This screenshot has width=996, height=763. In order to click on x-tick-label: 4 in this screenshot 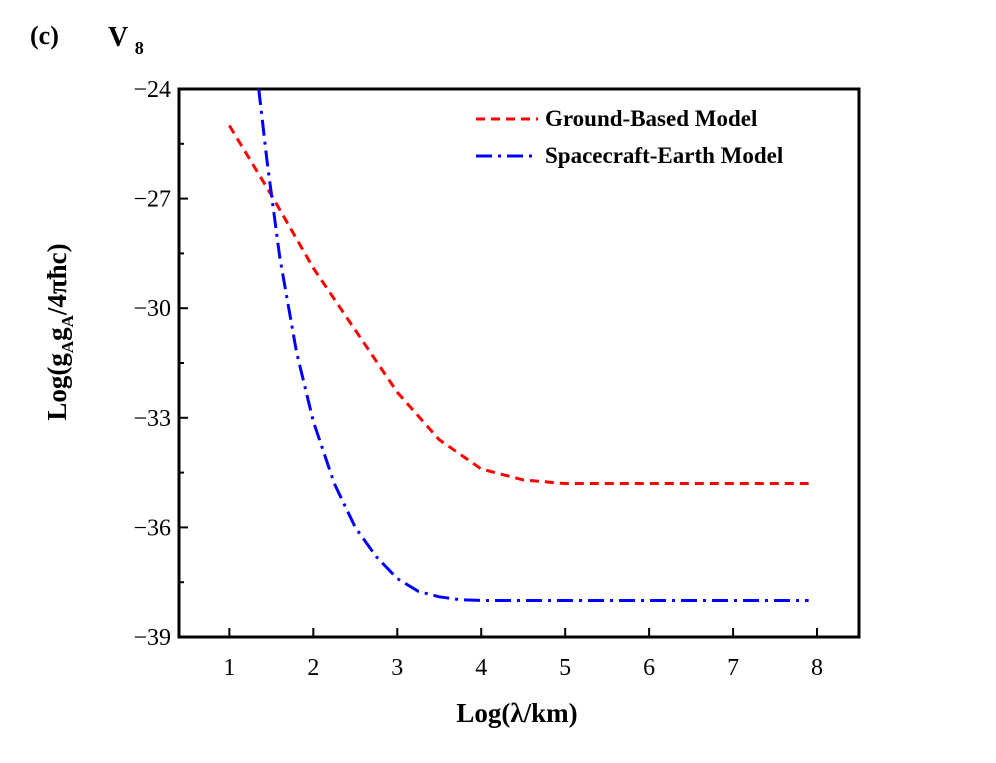, I will do `click(481, 668)`.